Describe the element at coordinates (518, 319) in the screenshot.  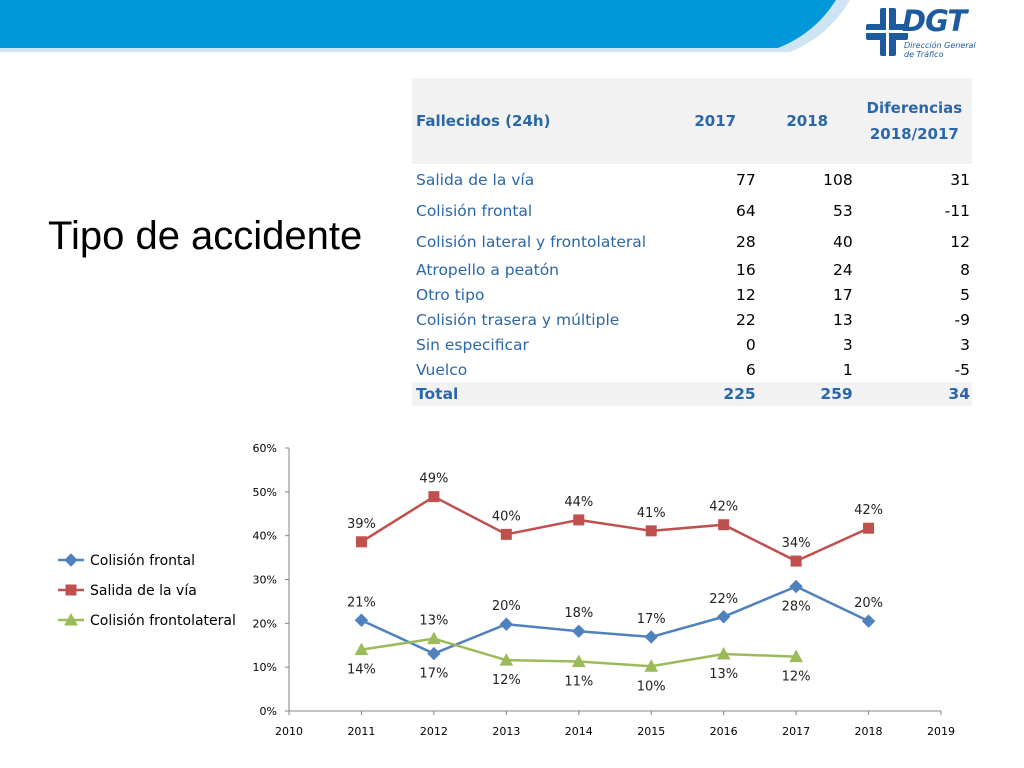
I see `row-label: Colisión trasera y múltiple` at that location.